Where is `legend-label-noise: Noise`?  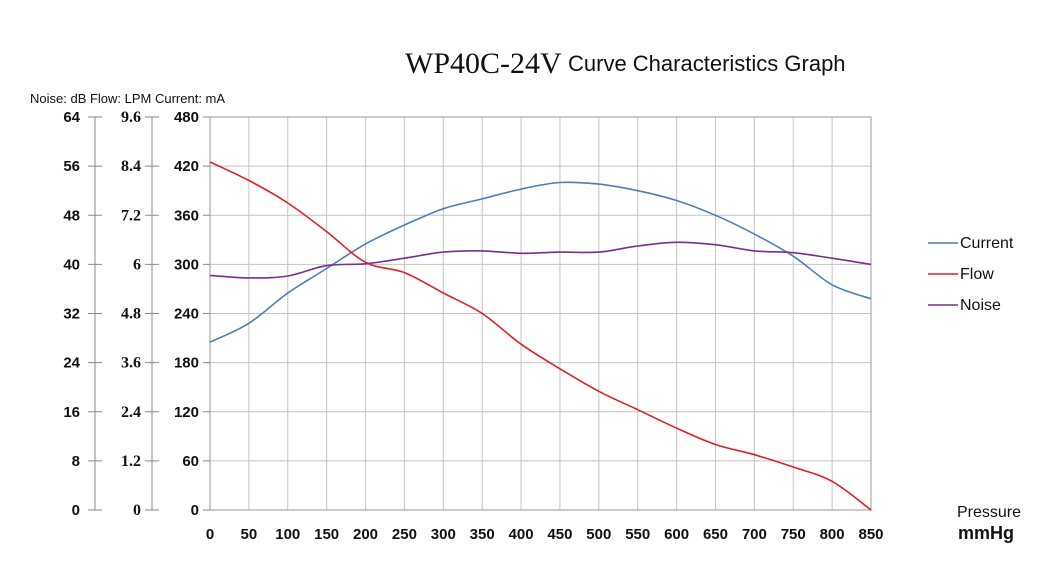
legend-label-noise: Noise is located at coordinates (980, 305).